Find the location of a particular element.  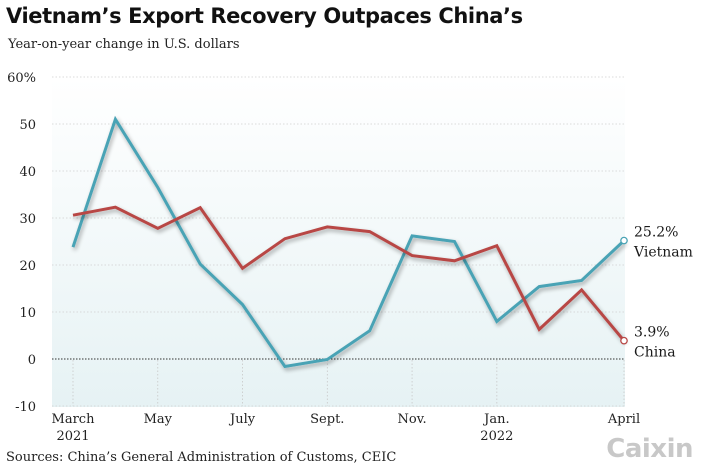

x-tick-label: Nov. is located at coordinates (412, 419).